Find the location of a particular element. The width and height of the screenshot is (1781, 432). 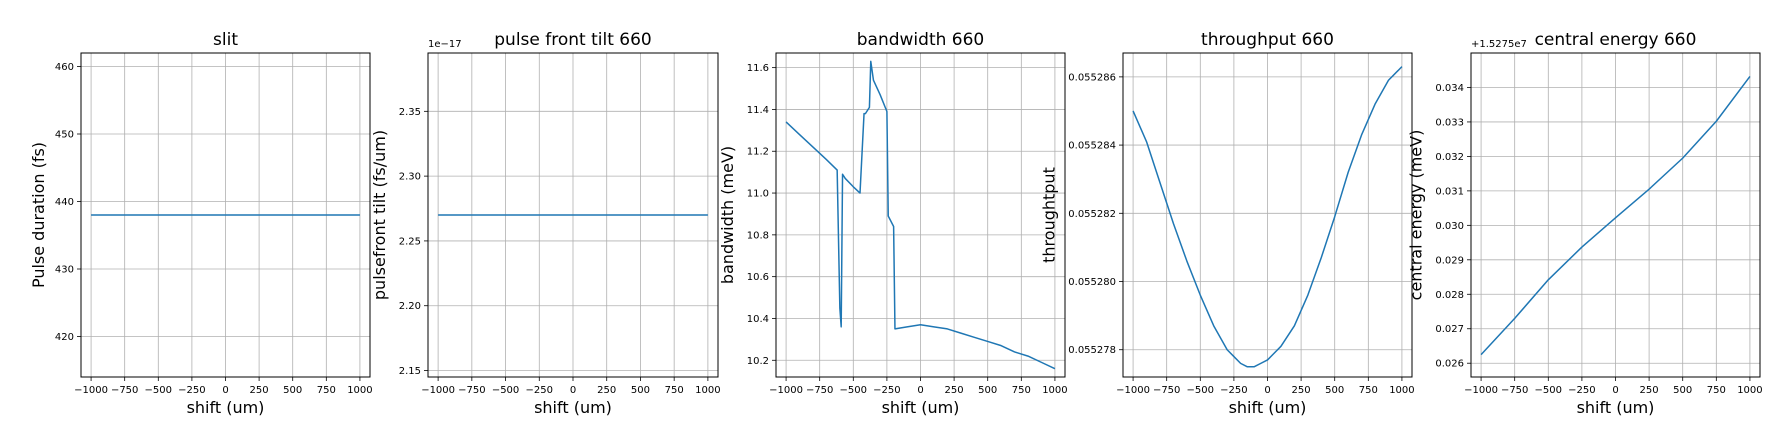

y-tick-label: 11.6 is located at coordinates (758, 68).